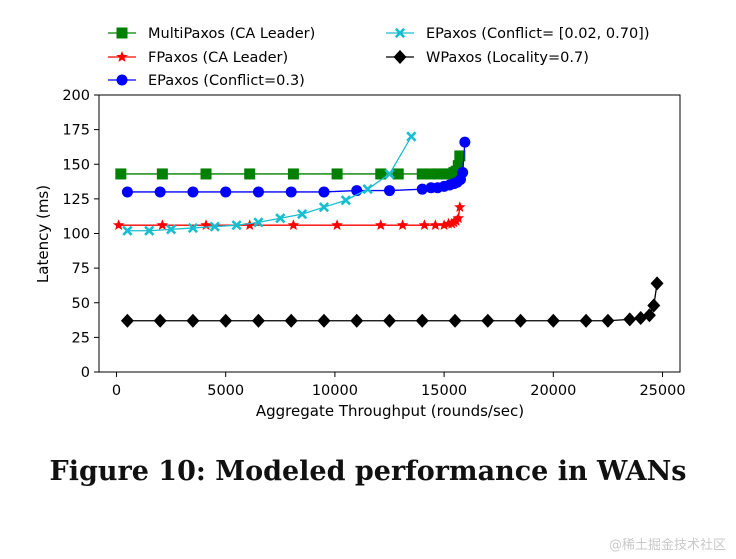  I want to click on x-axis-label: Aggregate Throughput (rounds/sec), so click(390, 411).